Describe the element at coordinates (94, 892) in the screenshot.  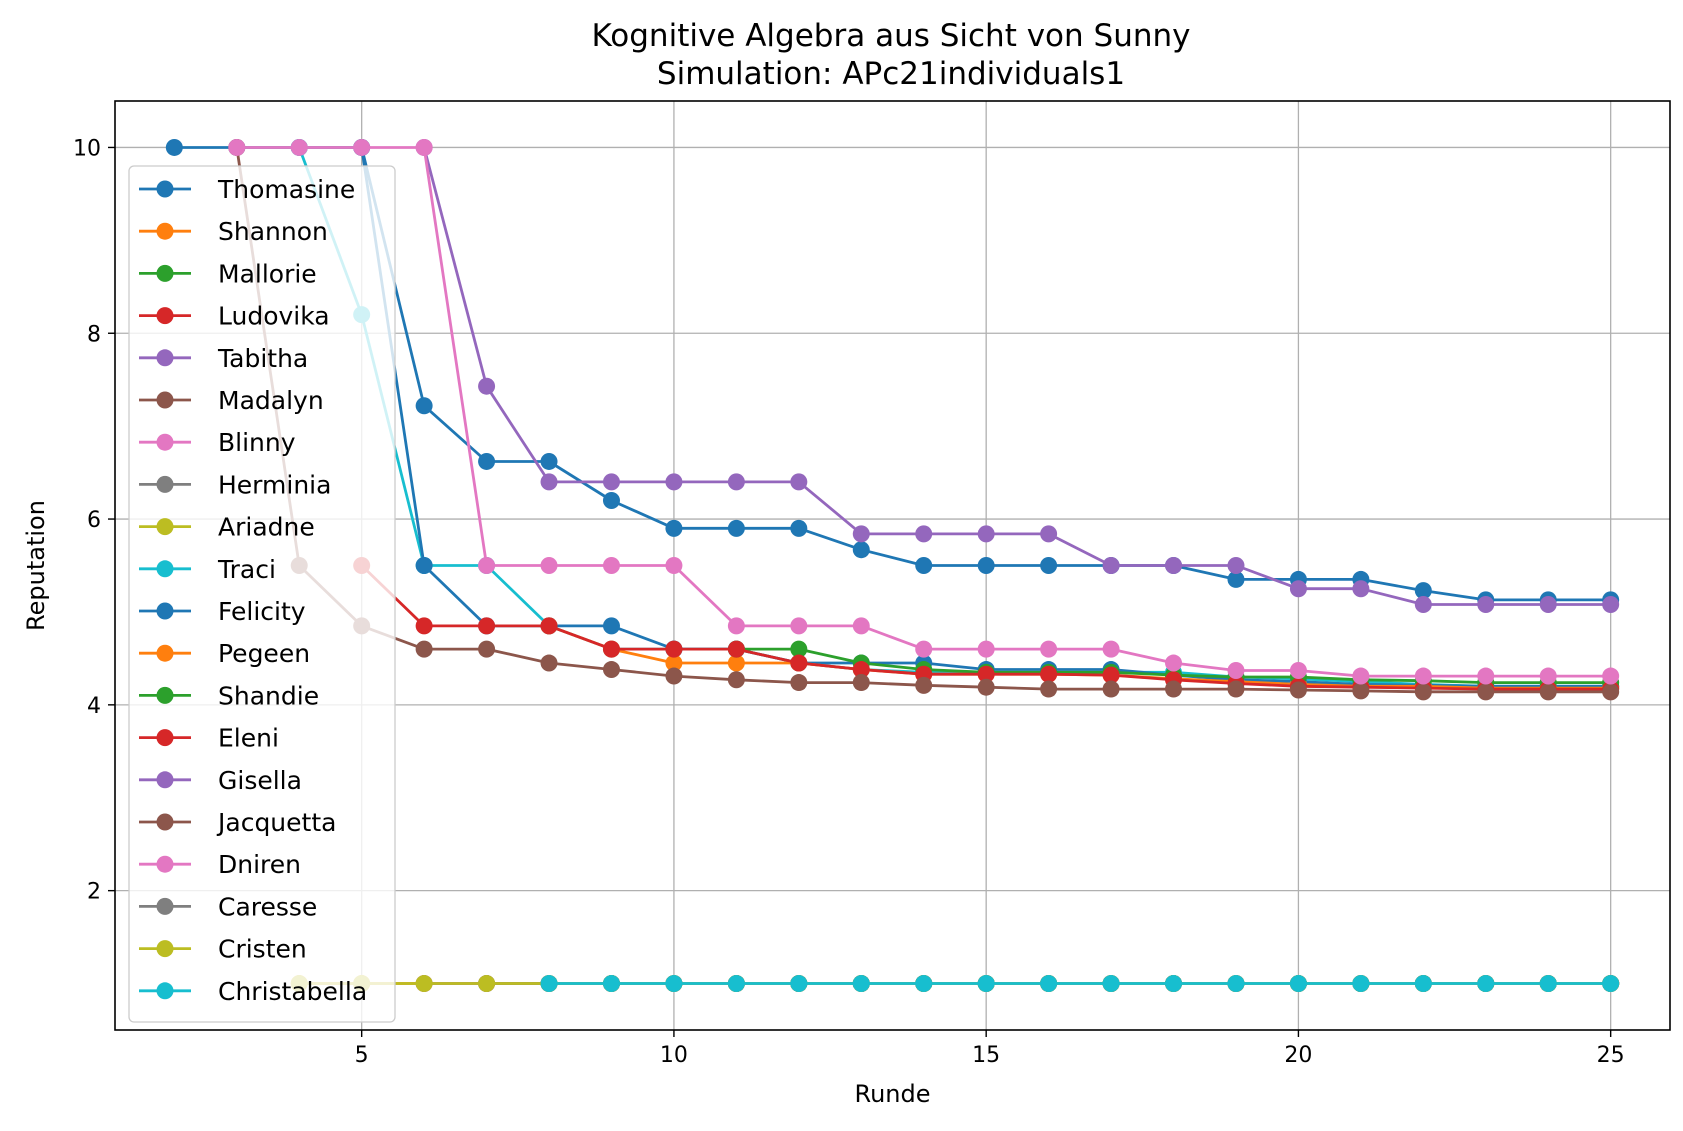
I see `y-tick-label: 2` at that location.